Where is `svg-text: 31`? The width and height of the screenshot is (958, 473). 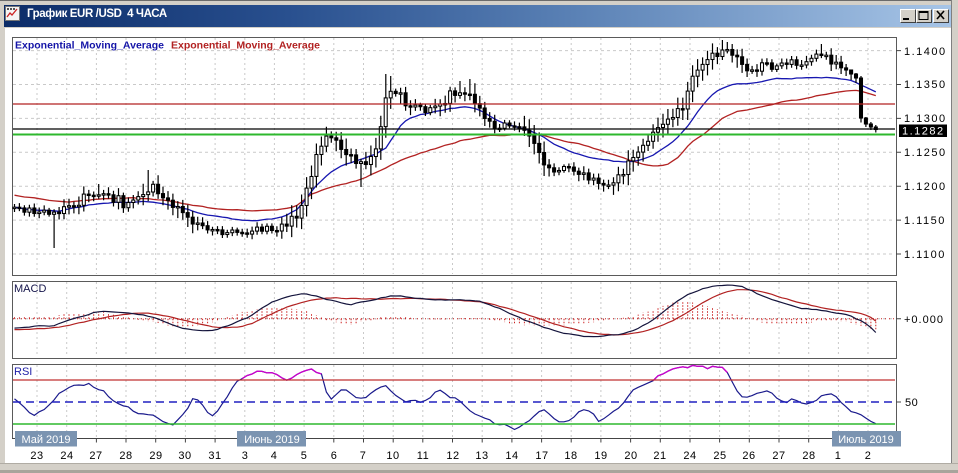 svg-text: 31 is located at coordinates (214, 456).